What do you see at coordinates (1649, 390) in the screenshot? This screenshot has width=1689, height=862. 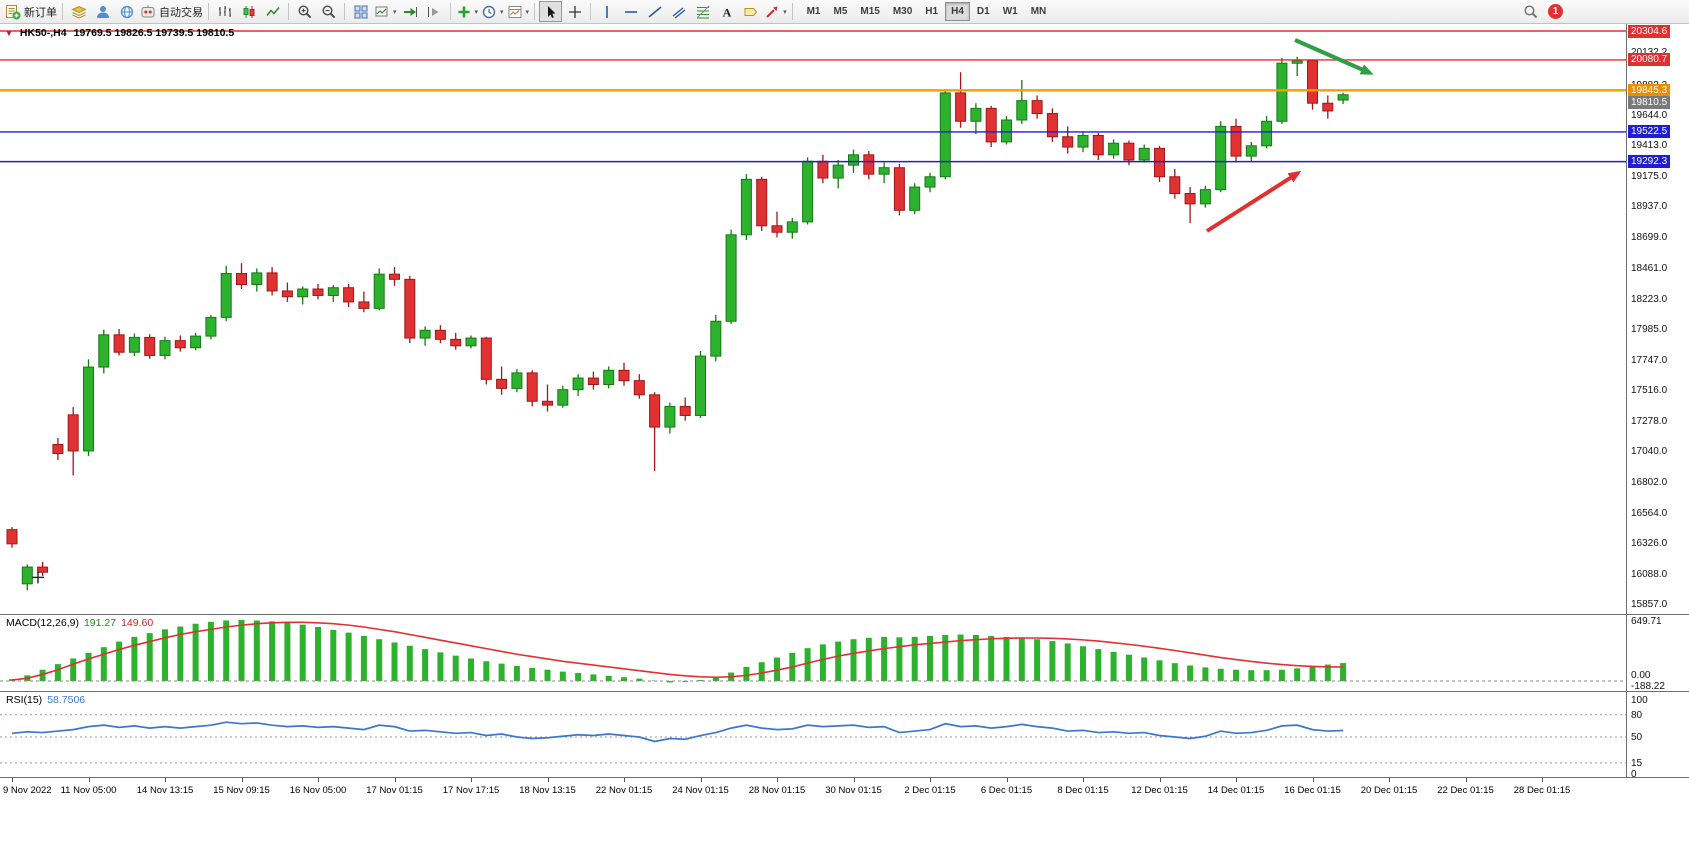 I see `price-axis-label: 17516.0` at bounding box center [1649, 390].